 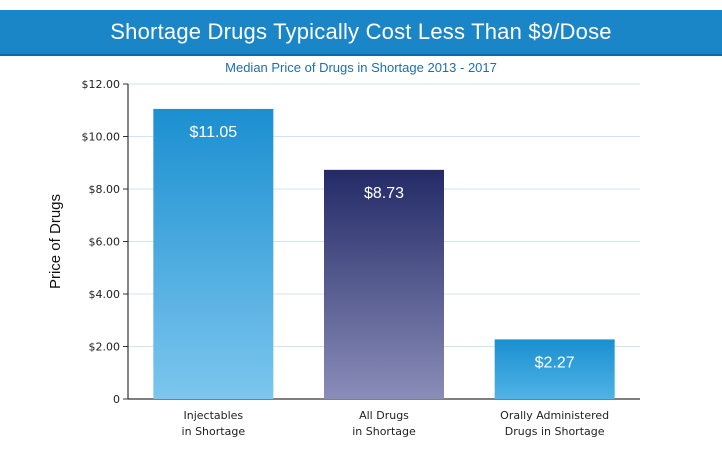 I want to click on bar-value-label: $8.73, so click(x=384, y=193).